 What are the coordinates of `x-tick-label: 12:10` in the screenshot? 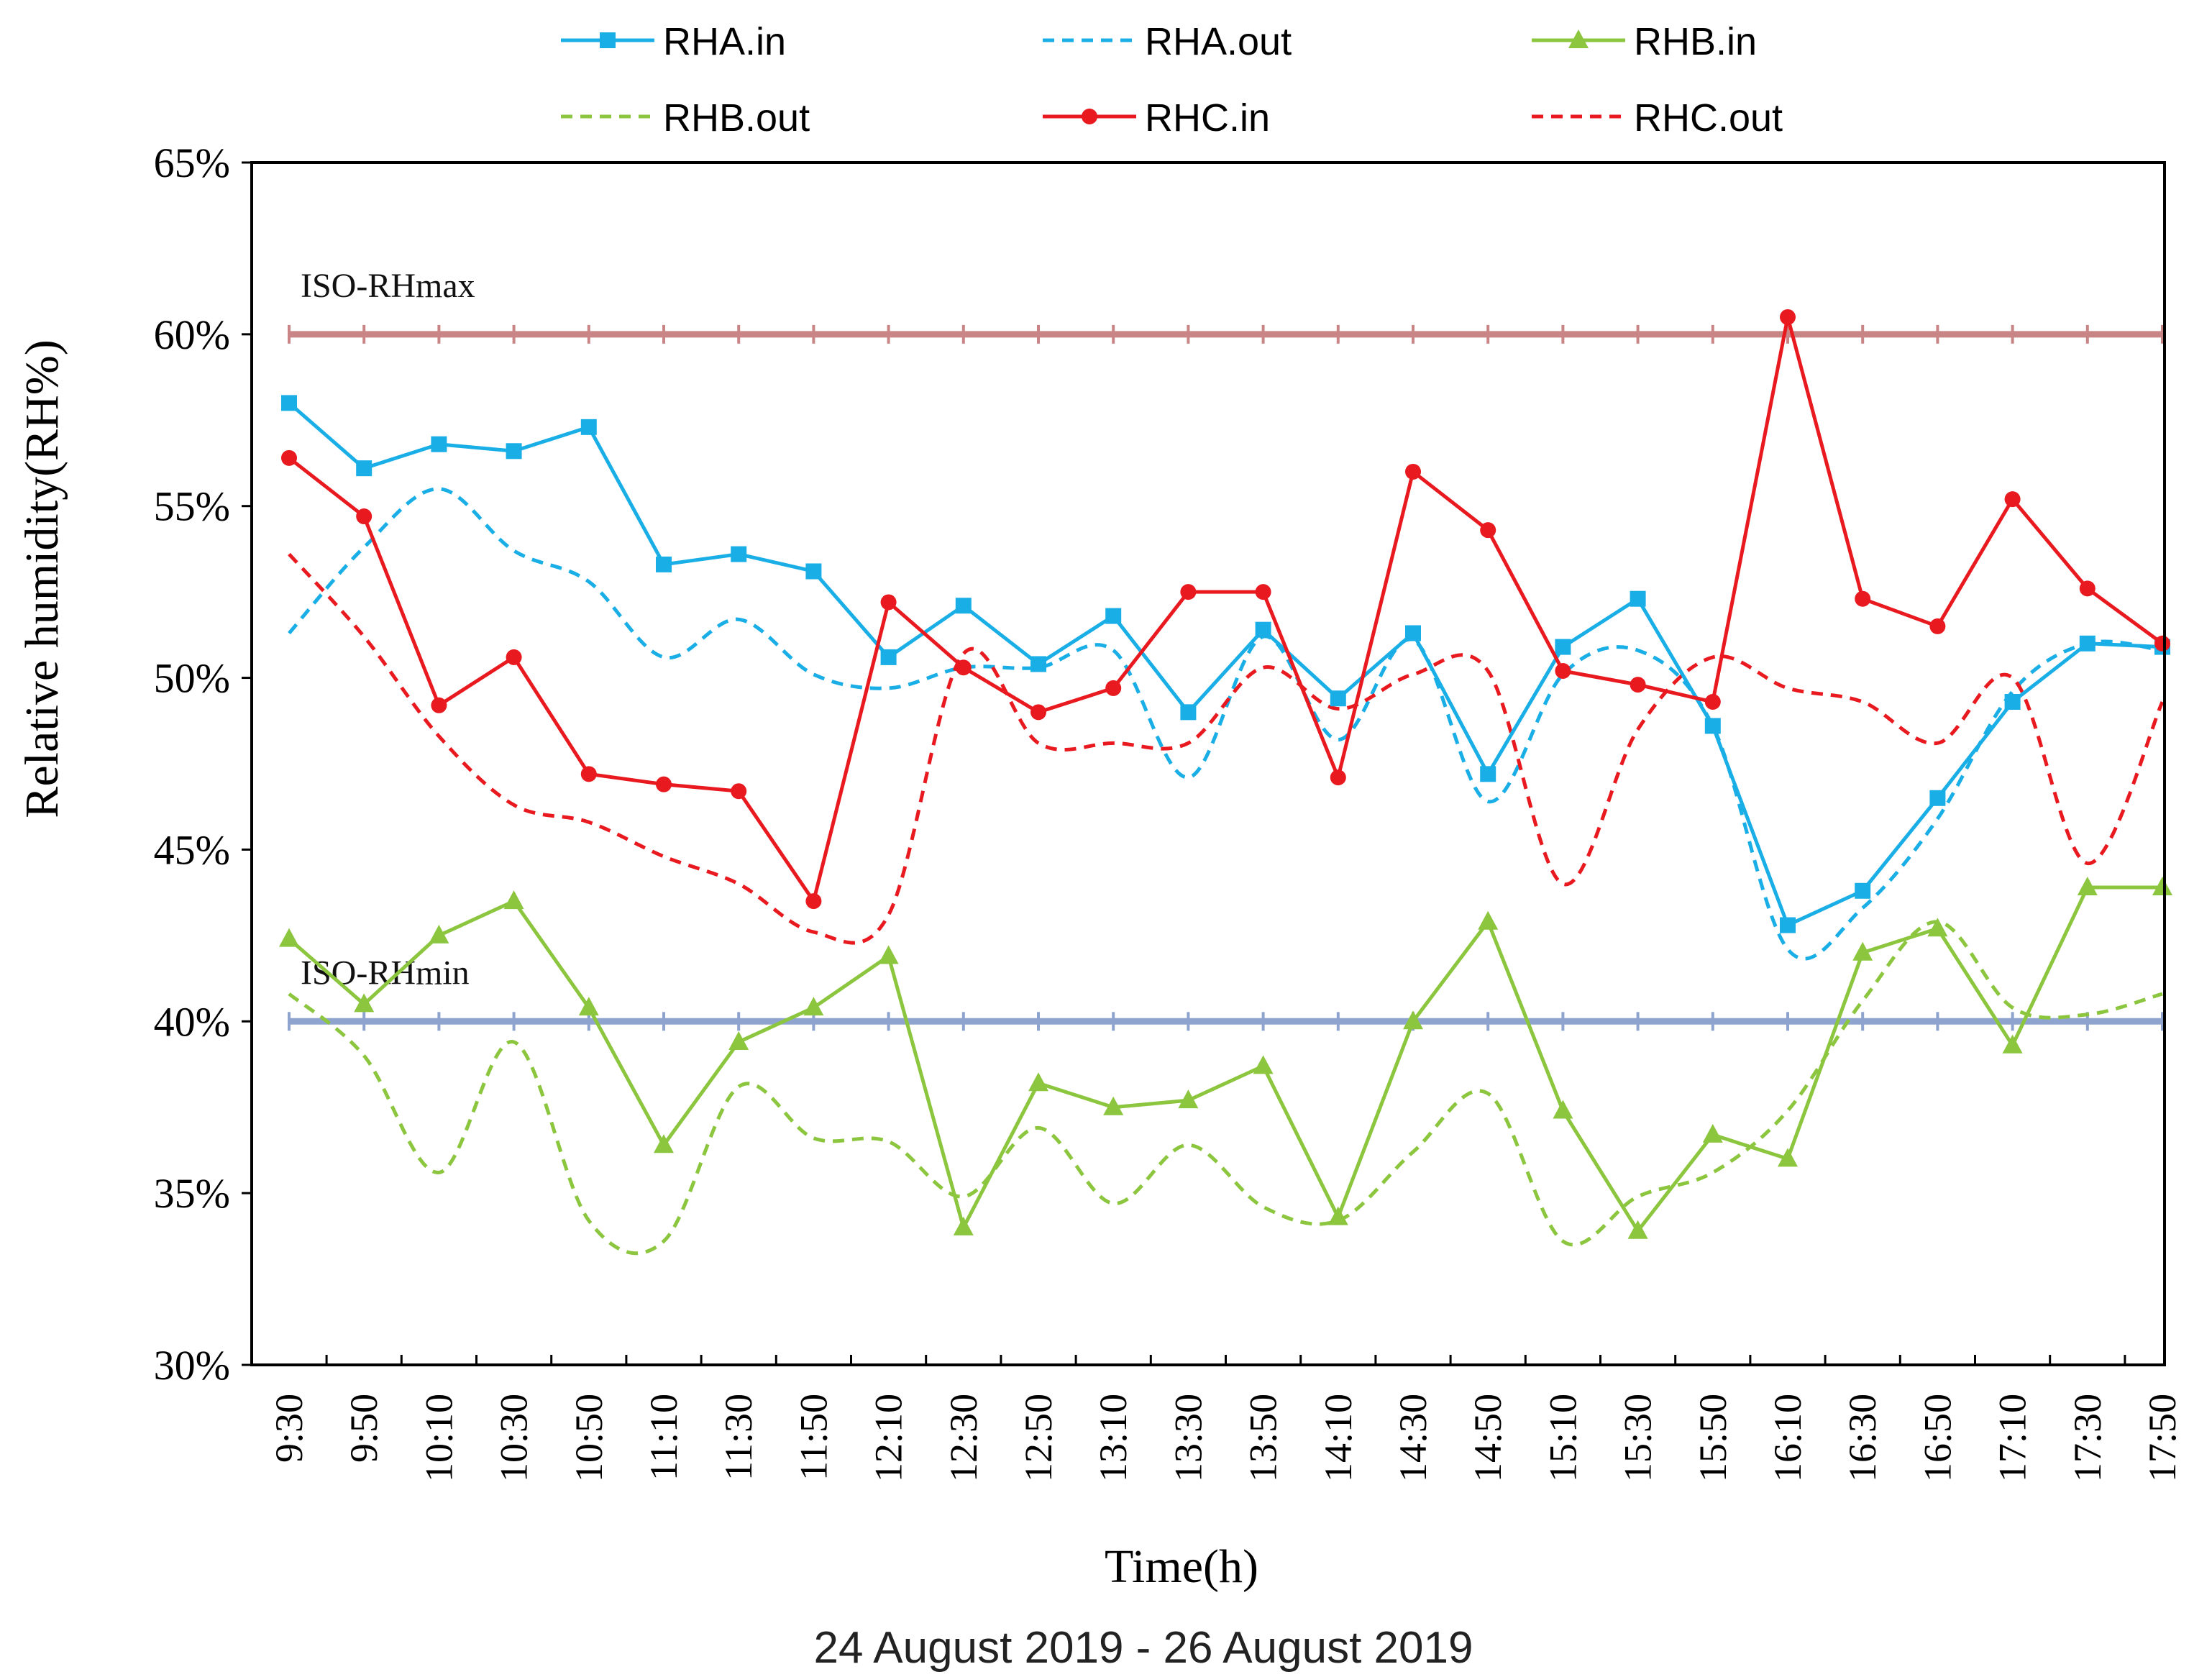 It's located at (889, 1438).